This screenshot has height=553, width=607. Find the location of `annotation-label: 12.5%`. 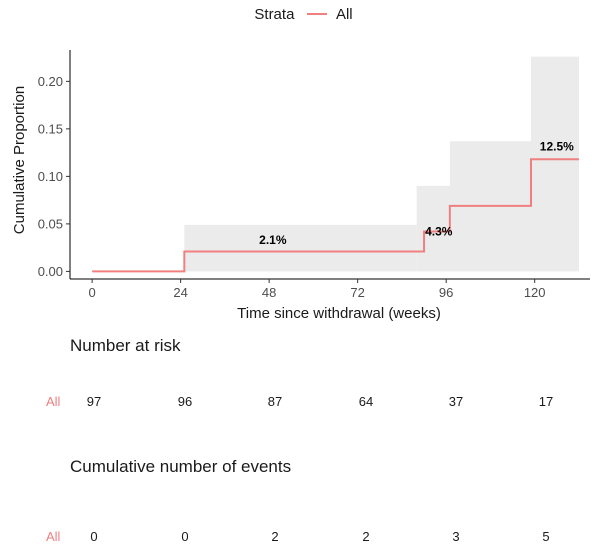

annotation-label: 12.5% is located at coordinates (557, 147).